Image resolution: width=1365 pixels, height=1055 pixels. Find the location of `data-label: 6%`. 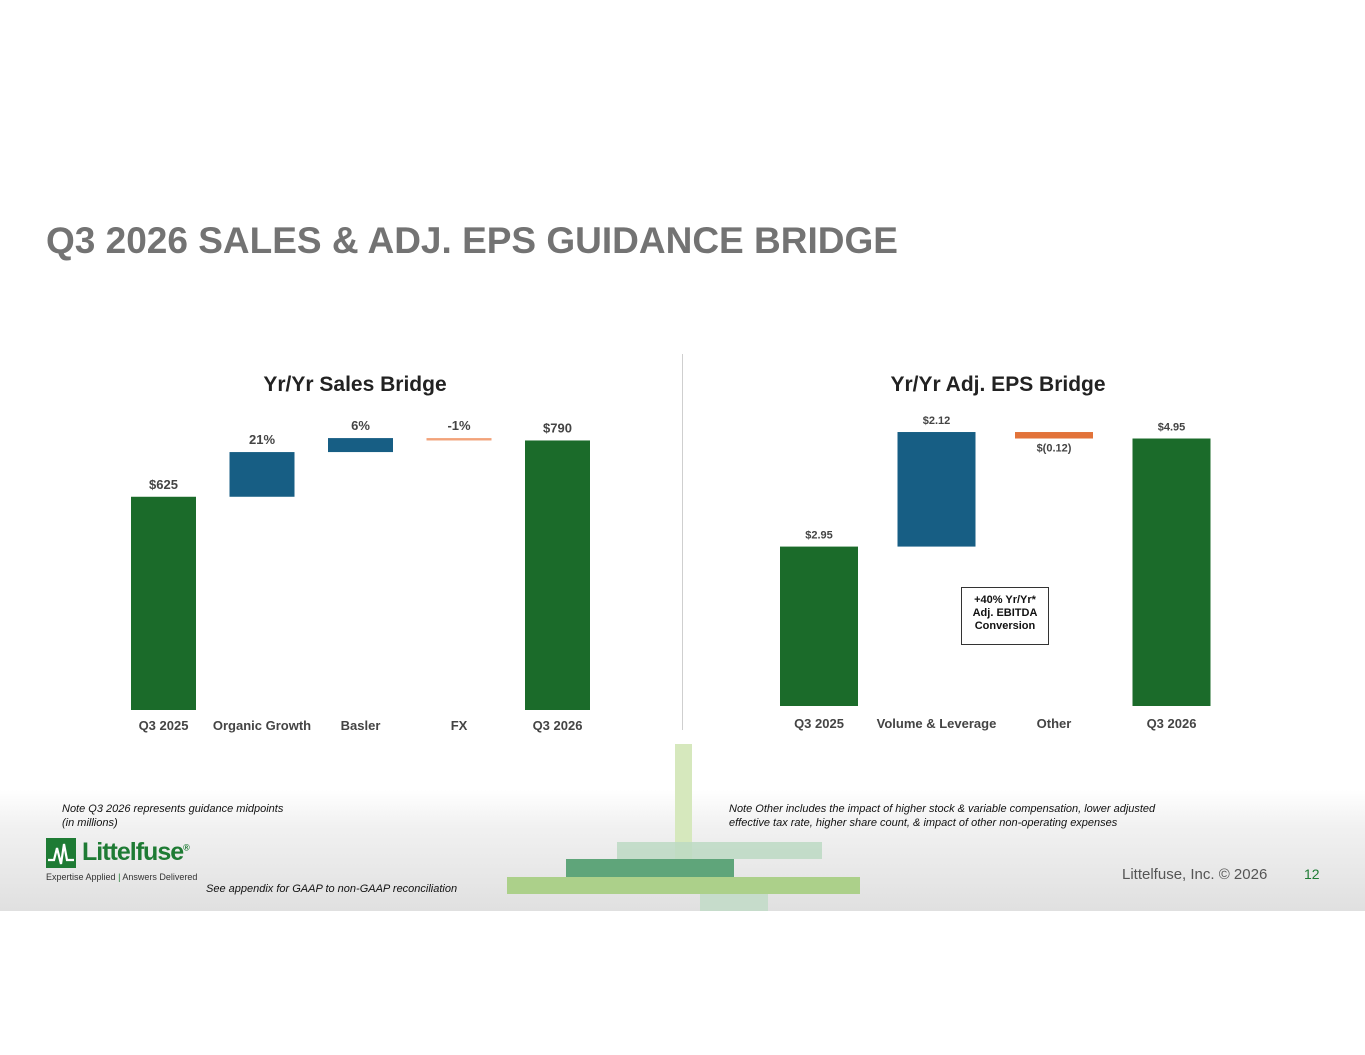

data-label: 6% is located at coordinates (360, 425).